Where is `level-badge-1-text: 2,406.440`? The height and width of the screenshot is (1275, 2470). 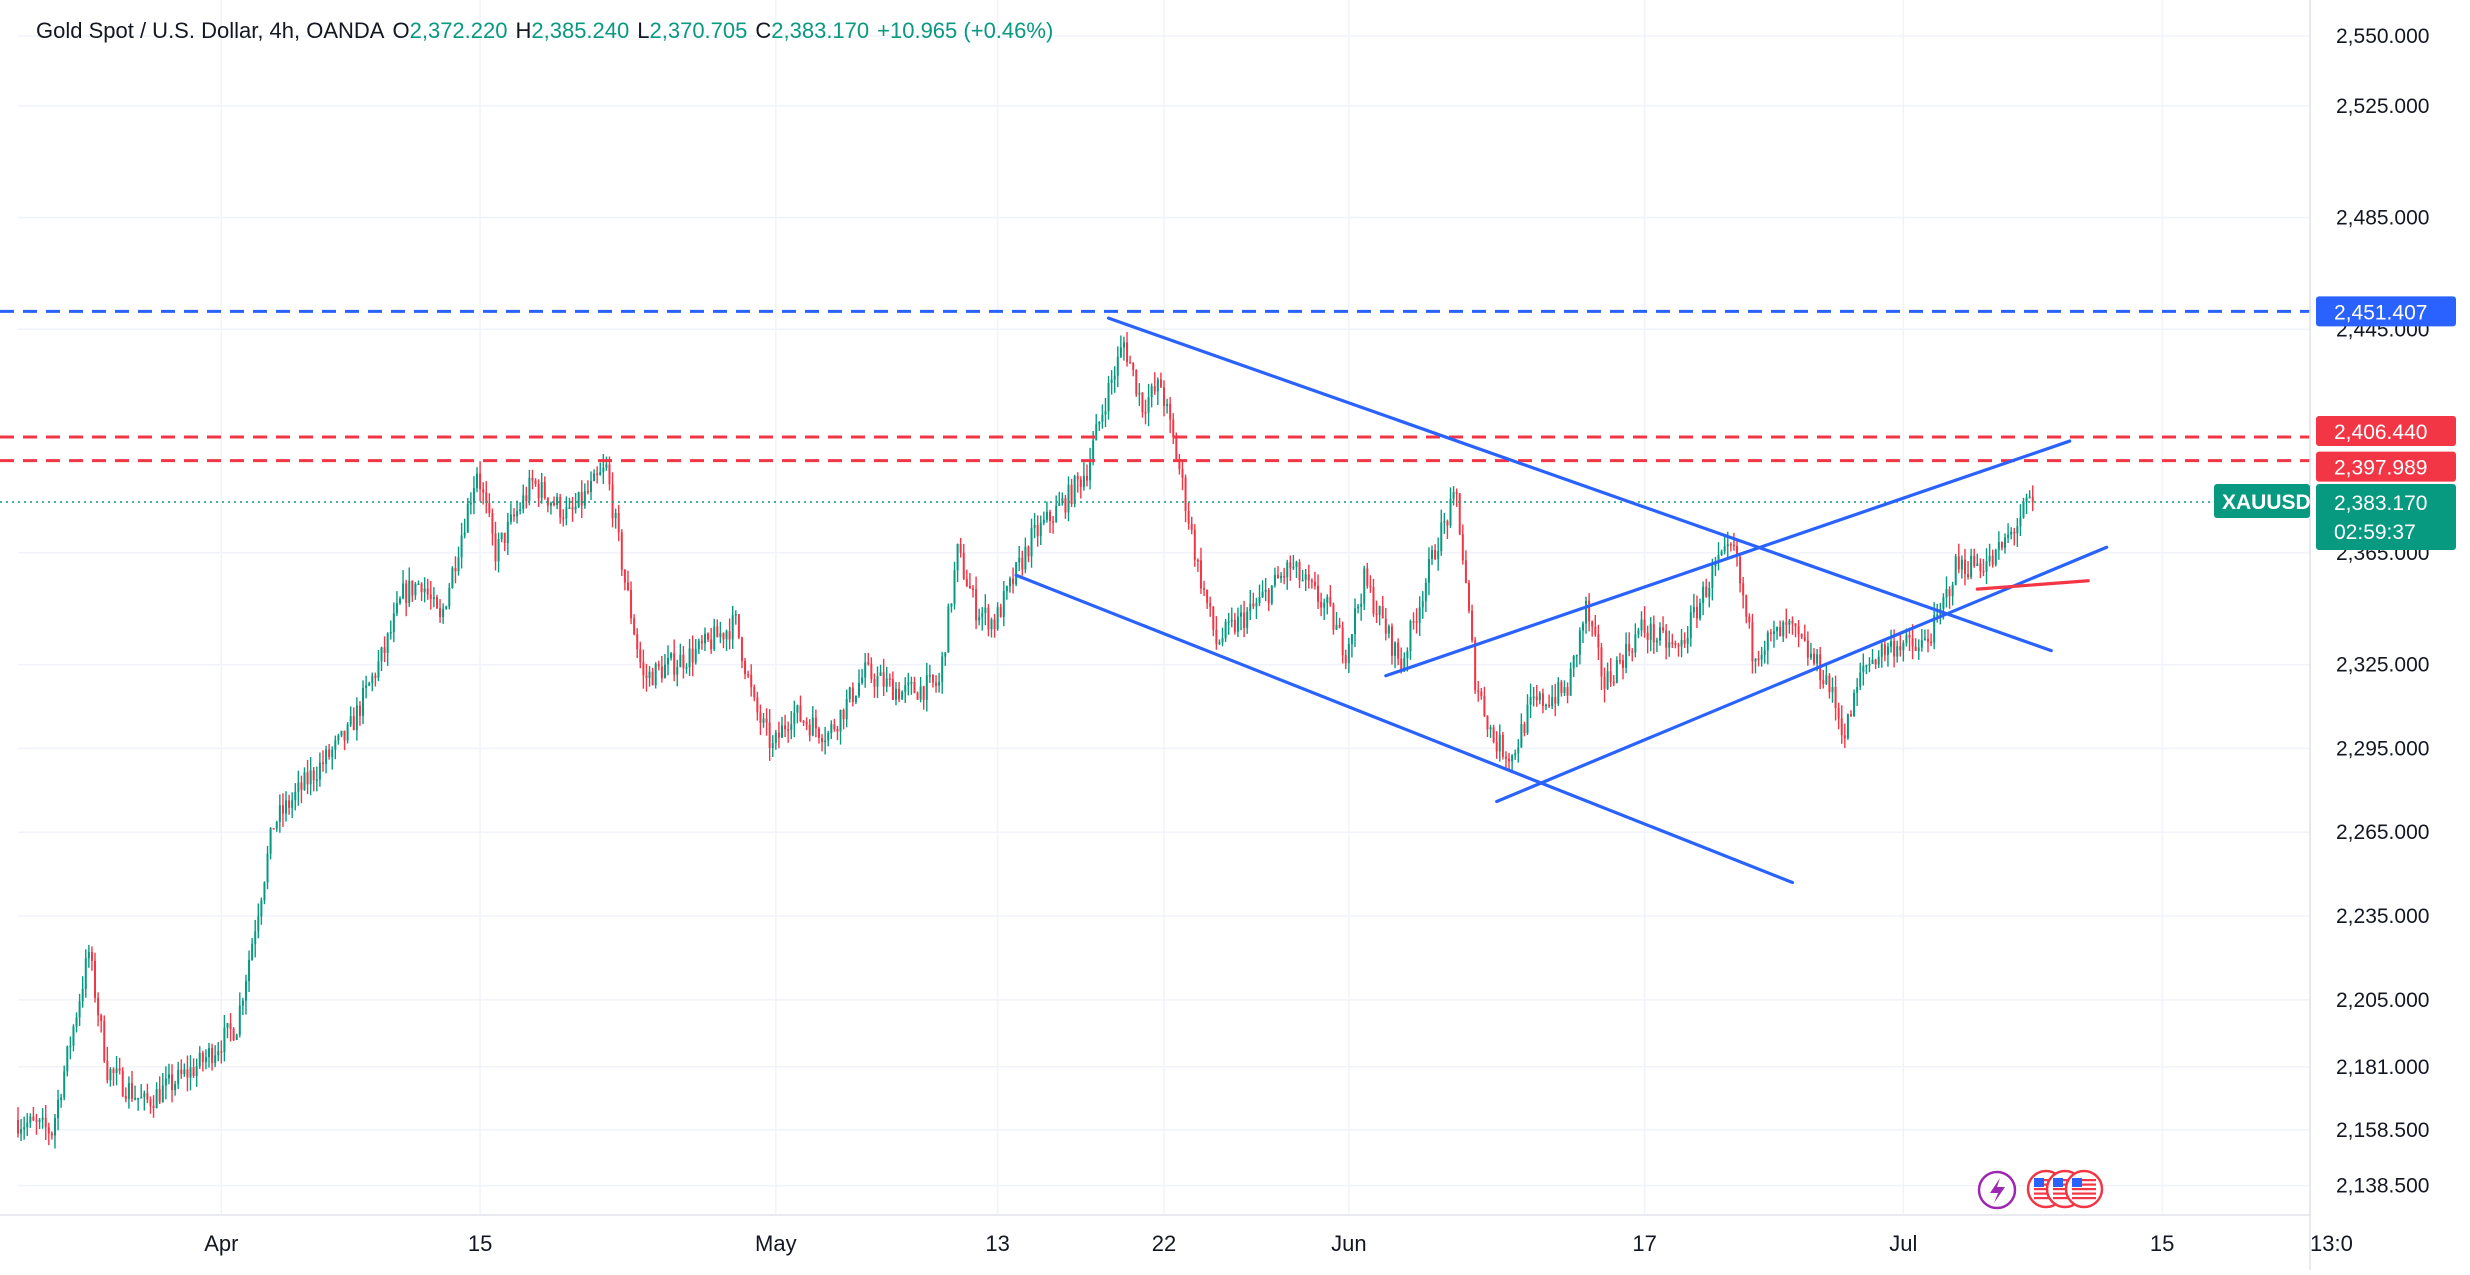 level-badge-1-text: 2,406.440 is located at coordinates (2380, 432).